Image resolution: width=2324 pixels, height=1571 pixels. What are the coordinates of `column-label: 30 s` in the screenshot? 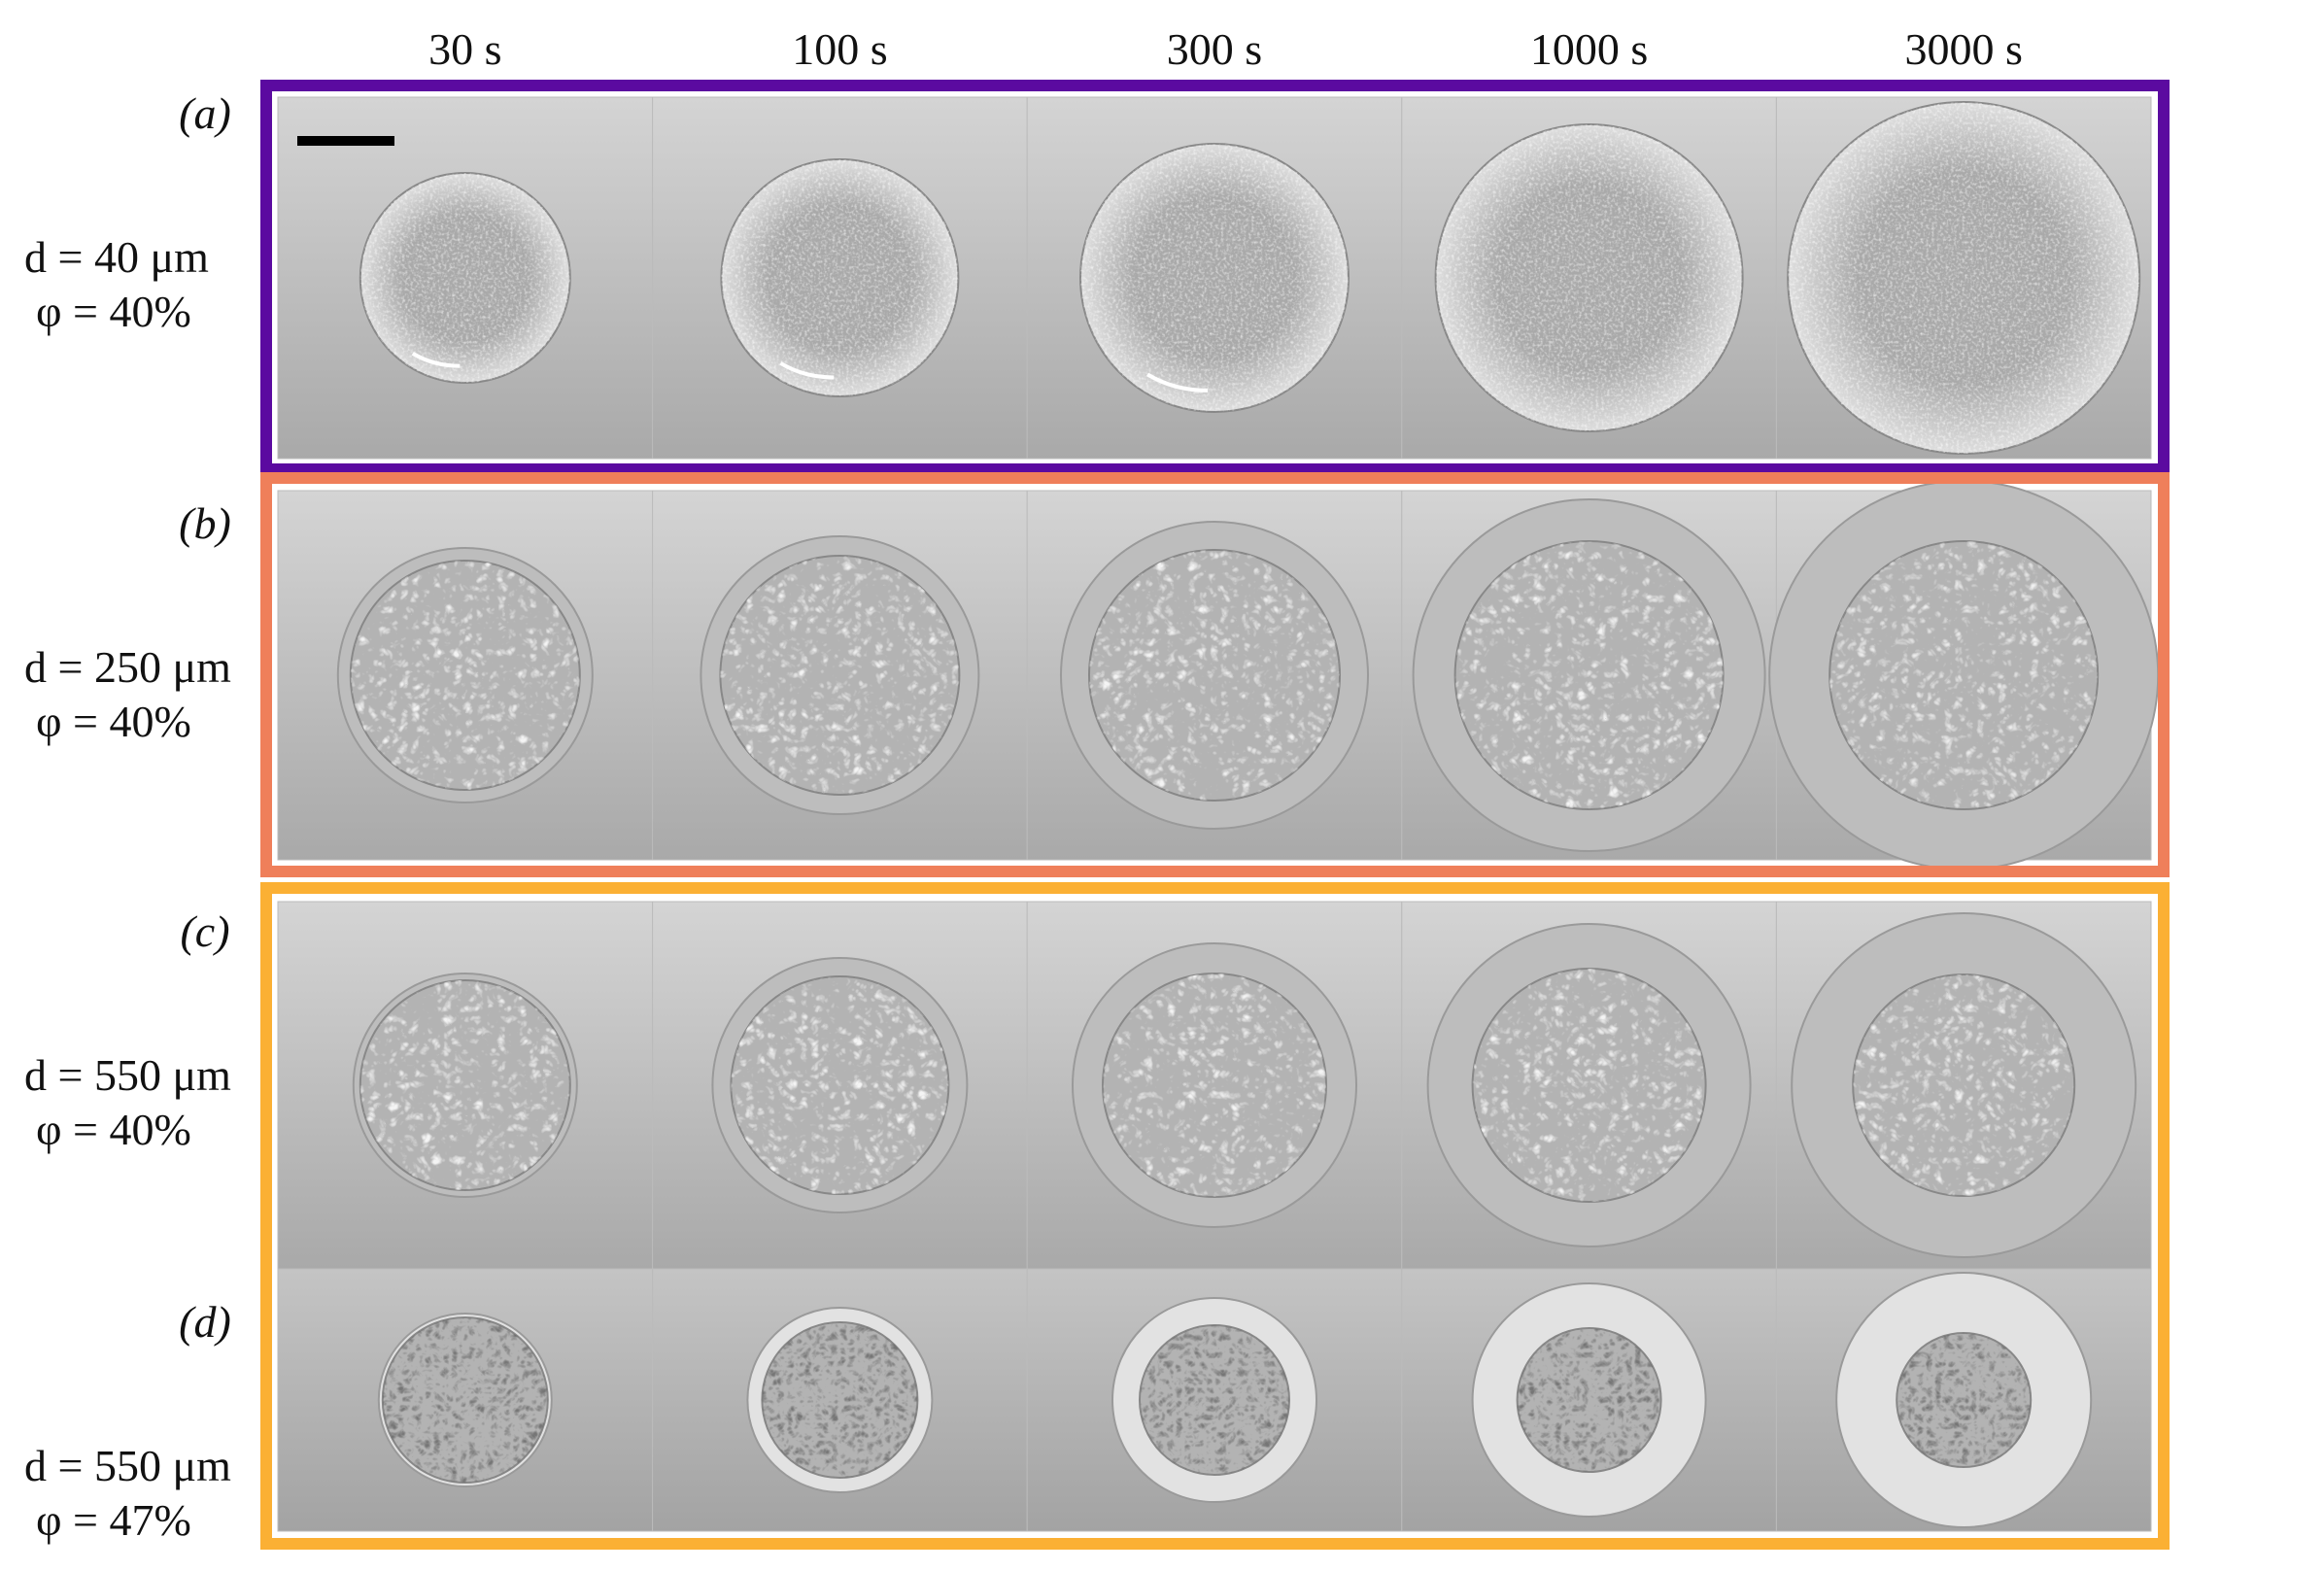 It's located at (465, 49).